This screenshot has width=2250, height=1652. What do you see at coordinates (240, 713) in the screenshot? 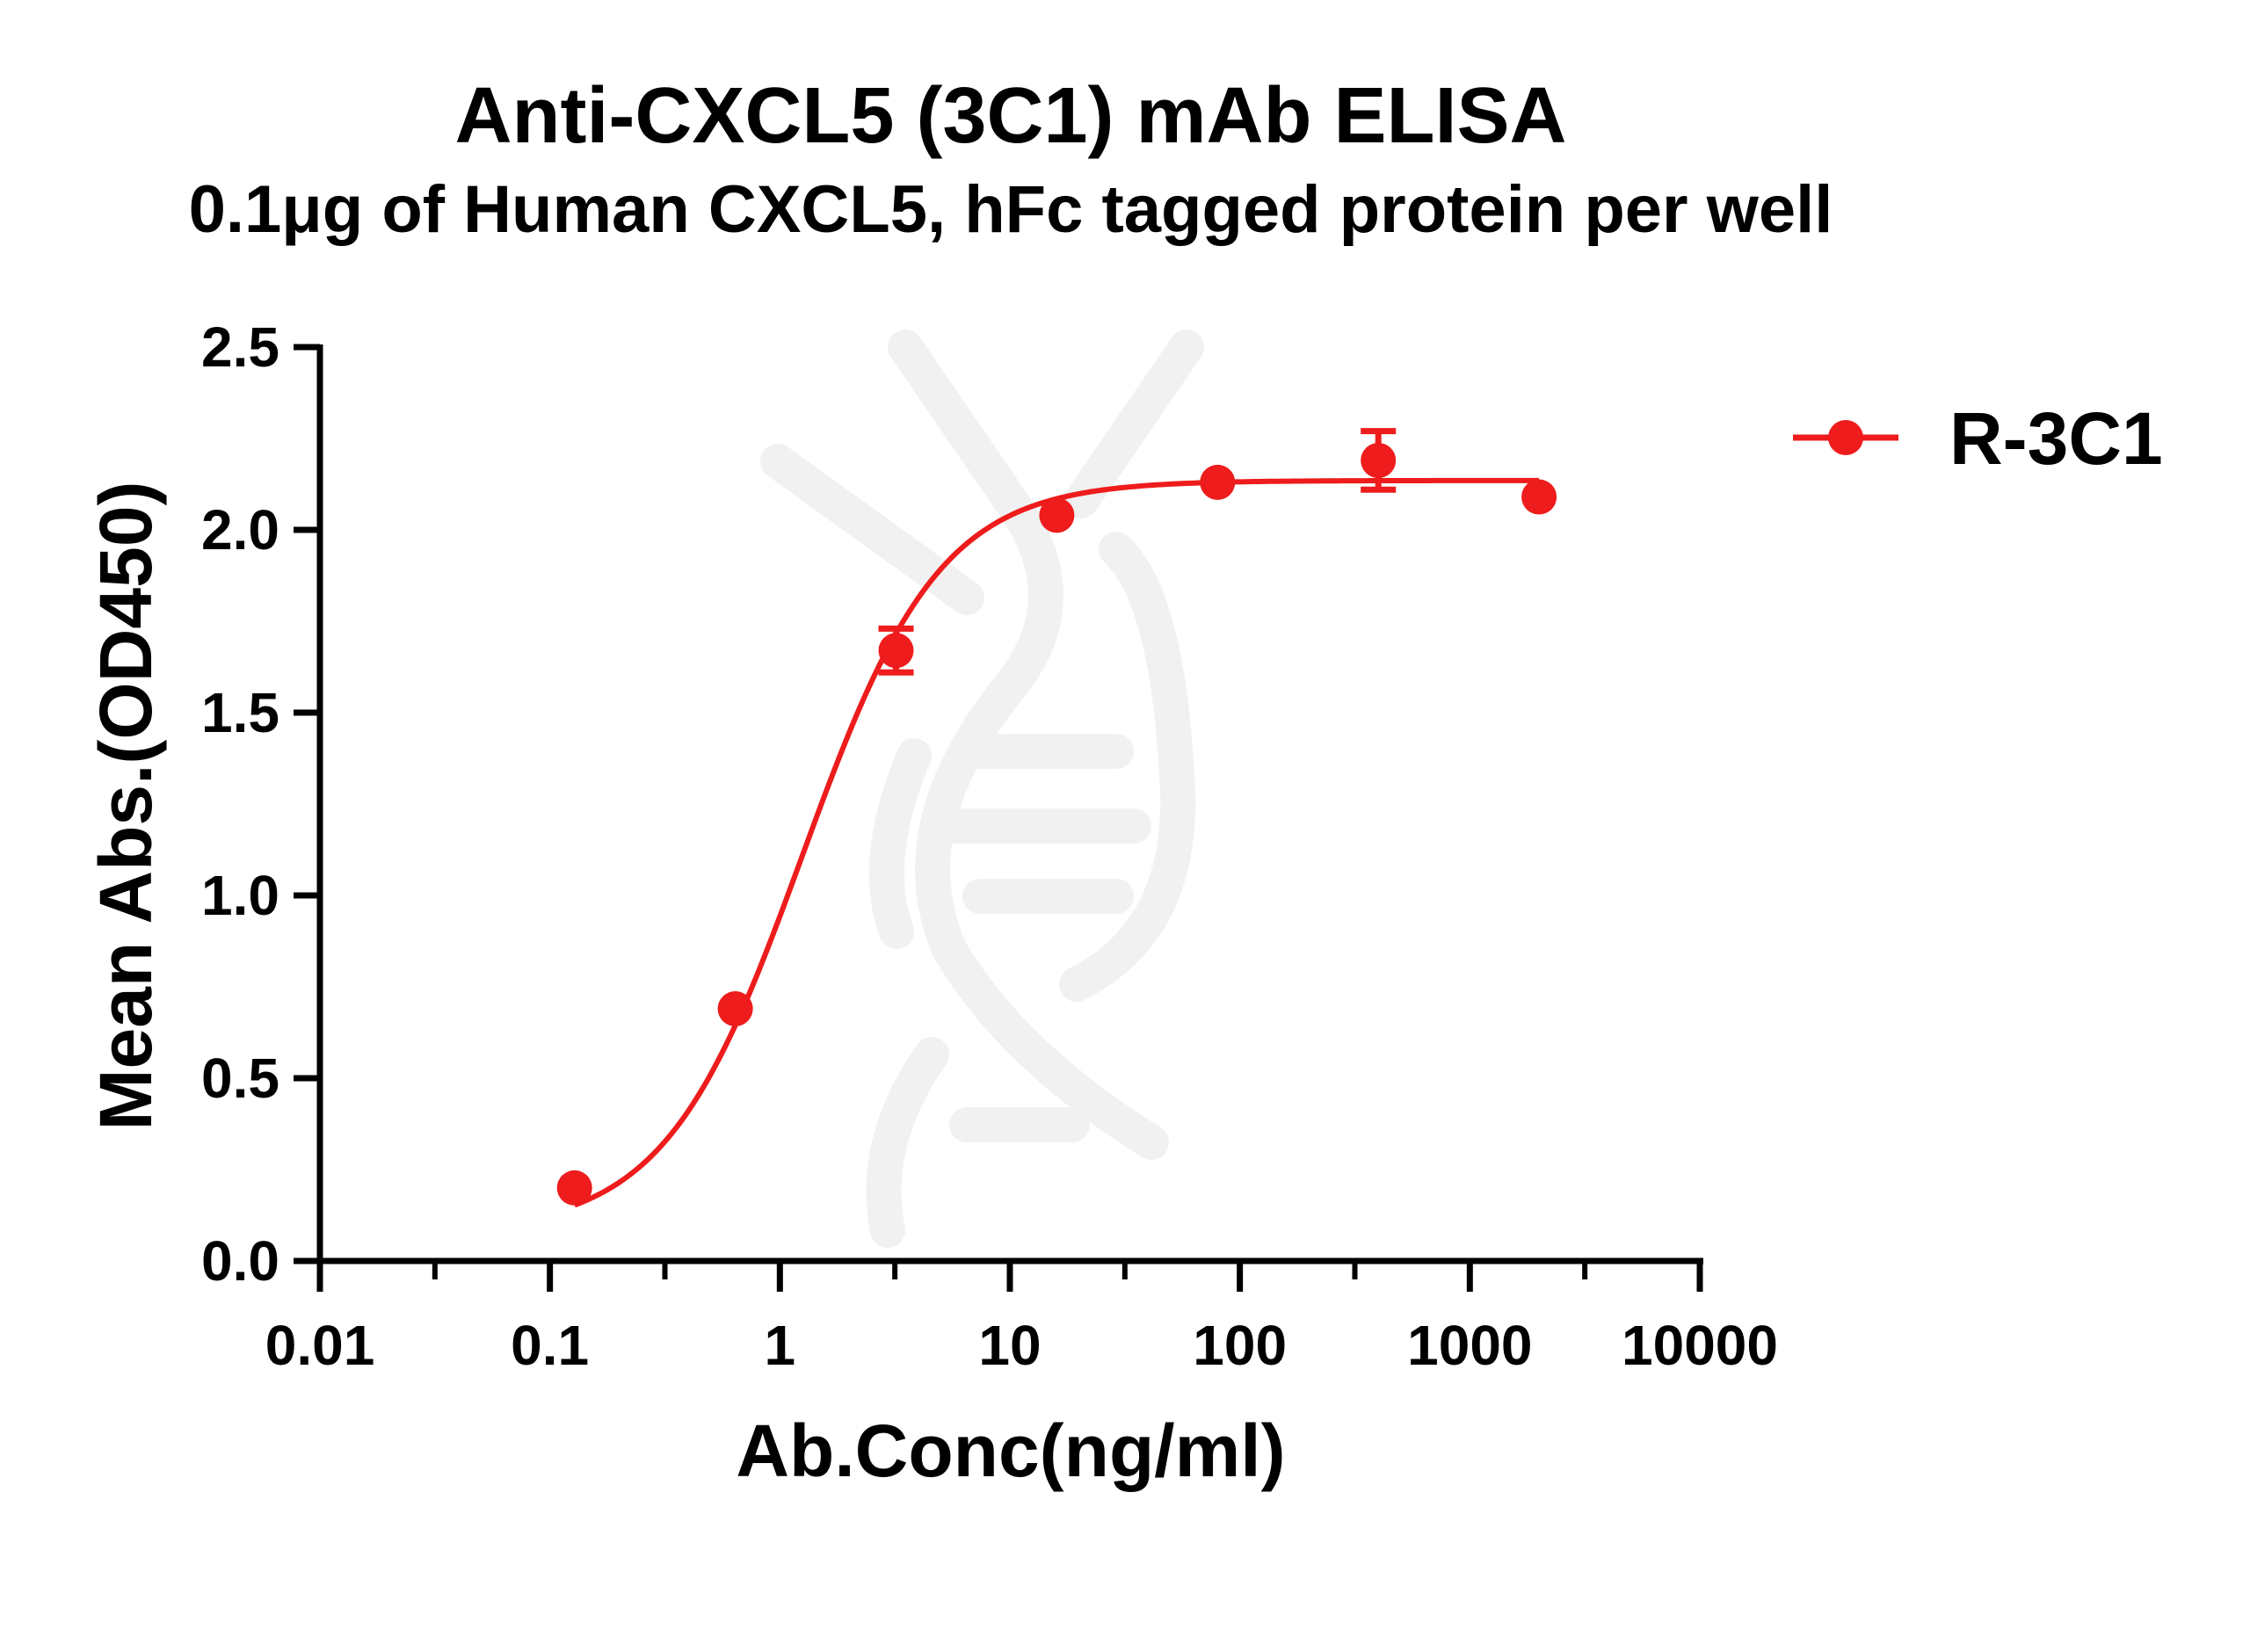
I see `y-tick-label: 1.5` at bounding box center [240, 713].